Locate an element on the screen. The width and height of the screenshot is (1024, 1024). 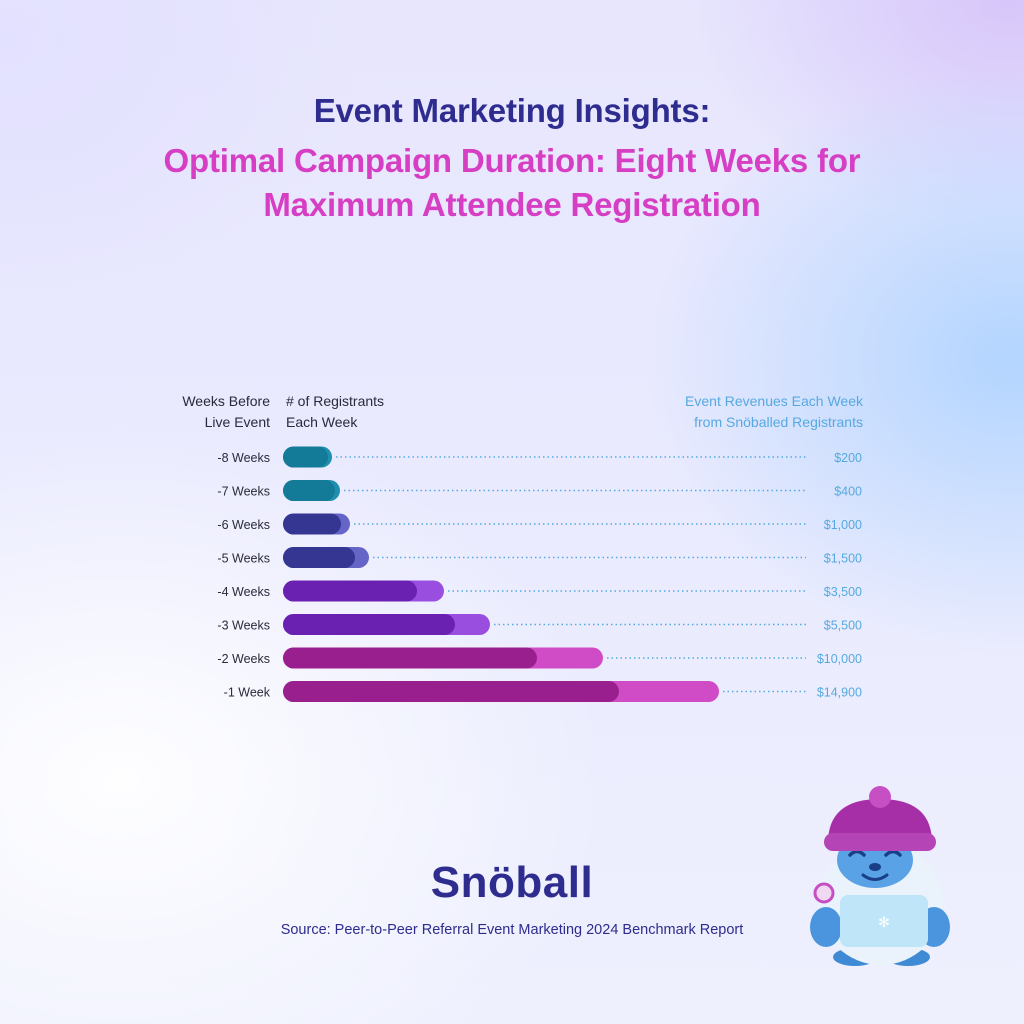
snoball-logo: Snöball is located at coordinates (512, 882).